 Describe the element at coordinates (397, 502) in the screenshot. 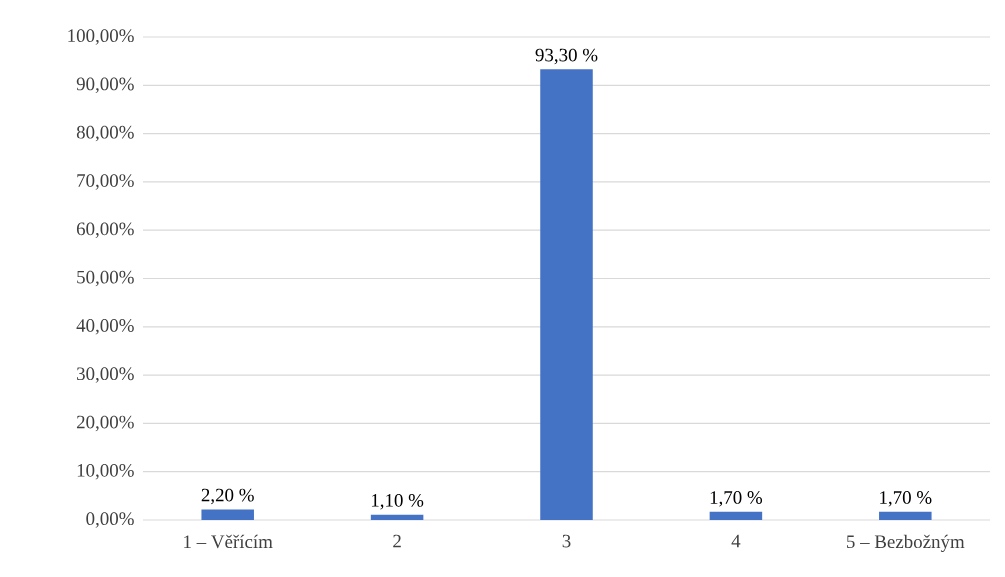

I see `data-label: 1,10 %` at that location.